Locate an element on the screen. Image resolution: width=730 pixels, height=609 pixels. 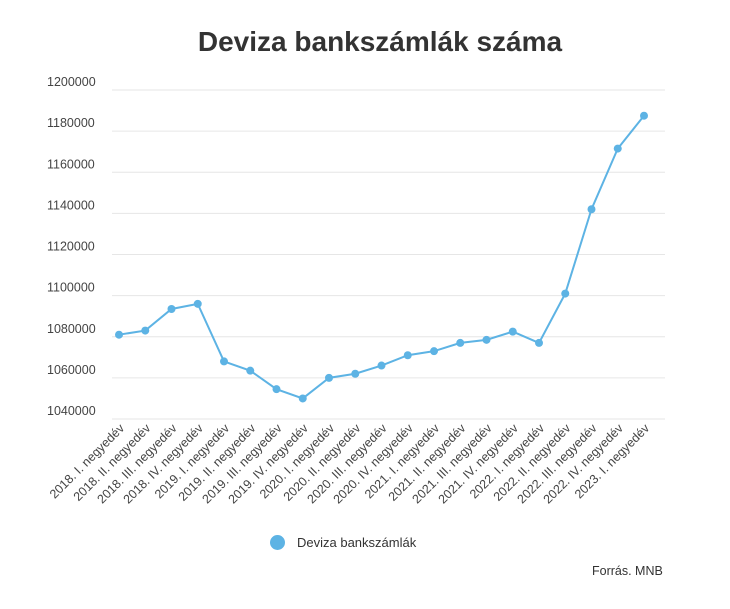
legend: Deviza bankszámlák is located at coordinates (343, 542).